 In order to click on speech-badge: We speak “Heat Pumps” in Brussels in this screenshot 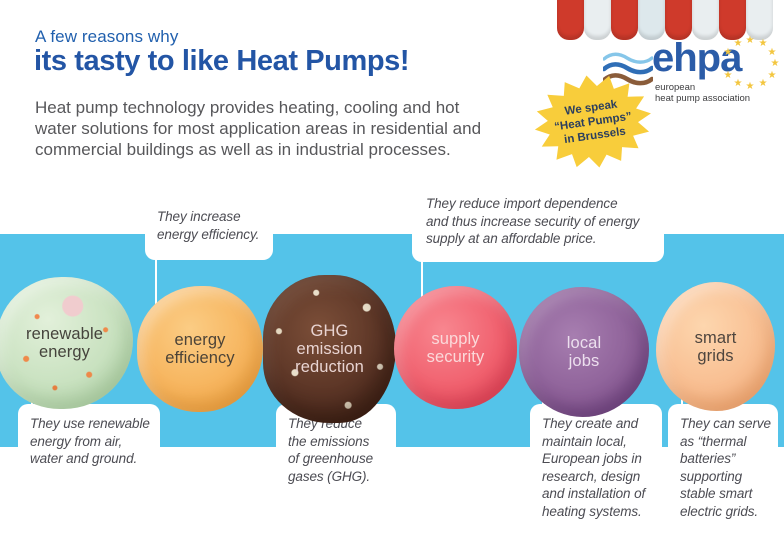, I will do `click(593, 122)`.